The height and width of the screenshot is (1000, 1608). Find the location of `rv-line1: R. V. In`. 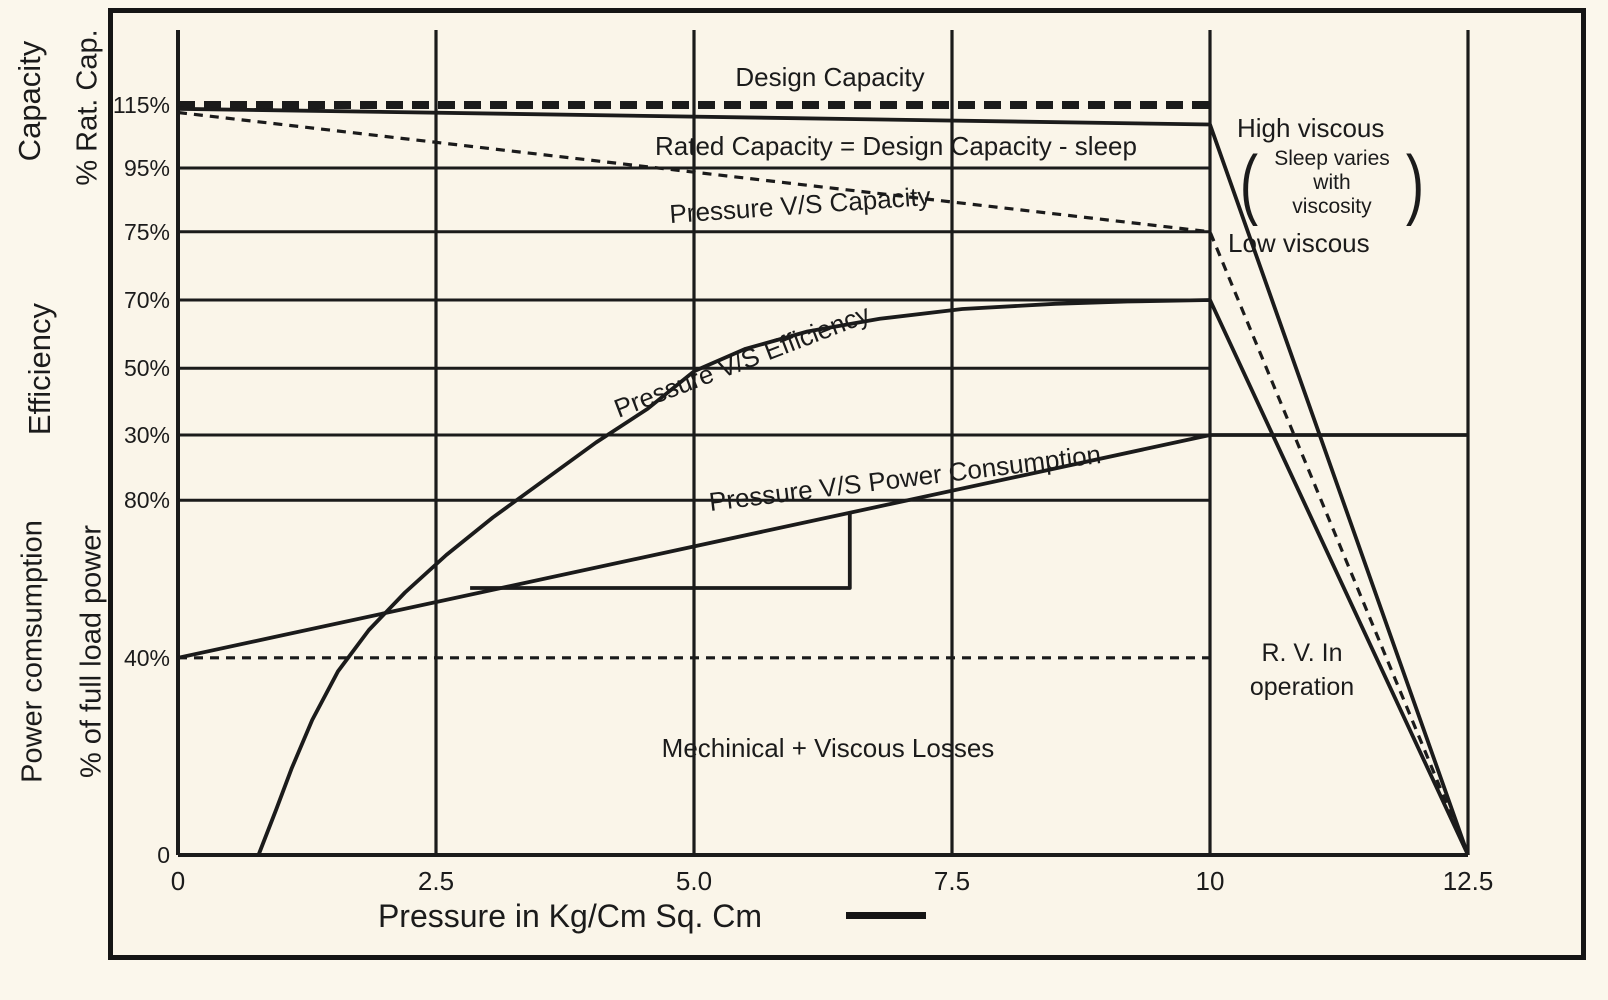

rv-line1: R. V. In is located at coordinates (1302, 653).